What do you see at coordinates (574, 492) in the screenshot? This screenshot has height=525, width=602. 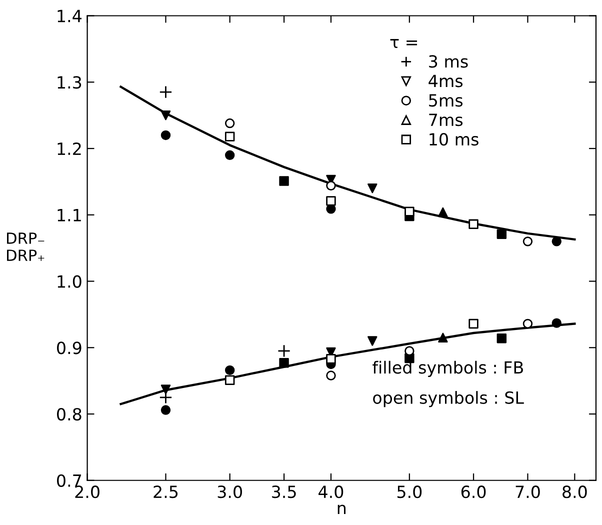 I see `x-tick-label: 8.0` at bounding box center [574, 492].